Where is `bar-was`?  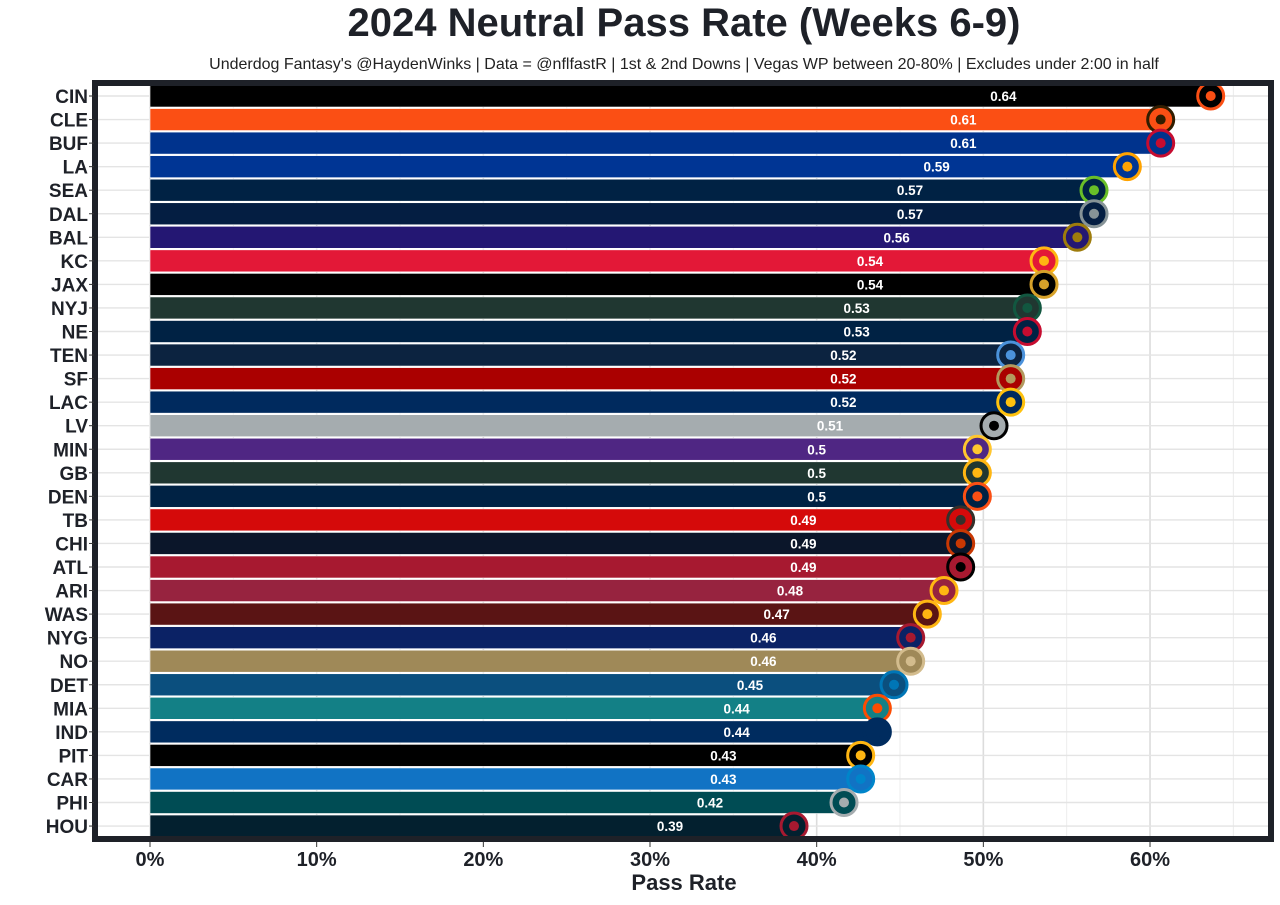 bar-was is located at coordinates (541, 614).